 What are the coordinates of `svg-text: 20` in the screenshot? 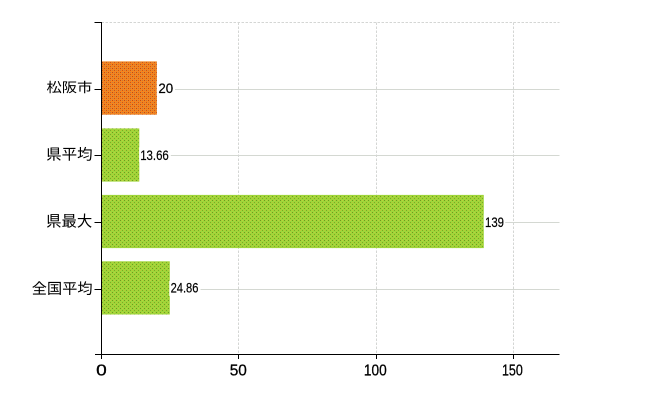 It's located at (165, 88).